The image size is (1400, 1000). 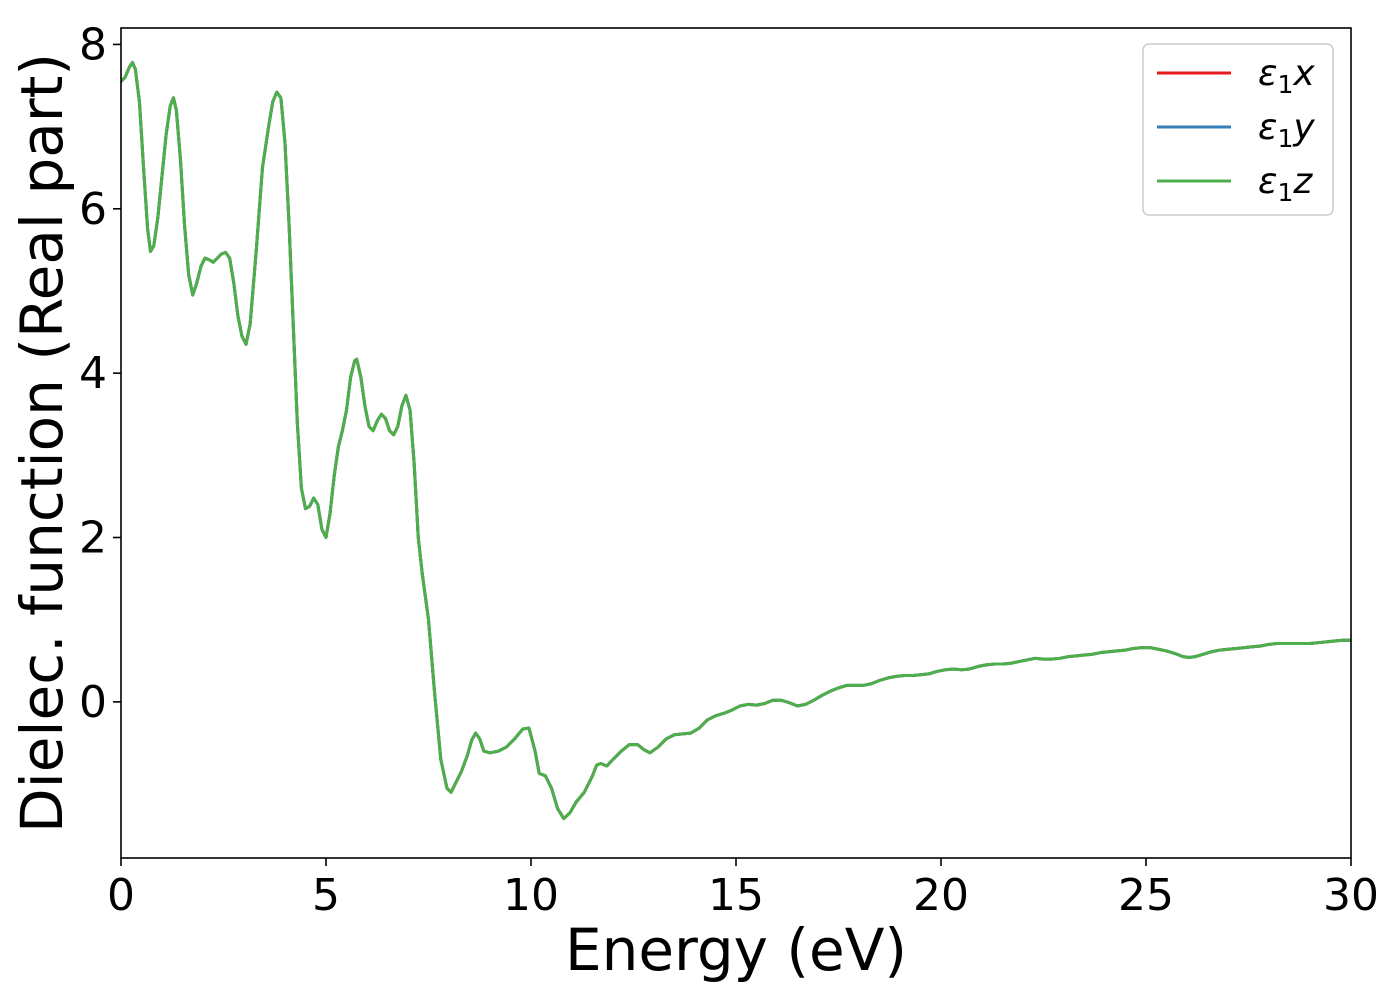 I want to click on y-tick-label: 0, so click(x=93, y=702).